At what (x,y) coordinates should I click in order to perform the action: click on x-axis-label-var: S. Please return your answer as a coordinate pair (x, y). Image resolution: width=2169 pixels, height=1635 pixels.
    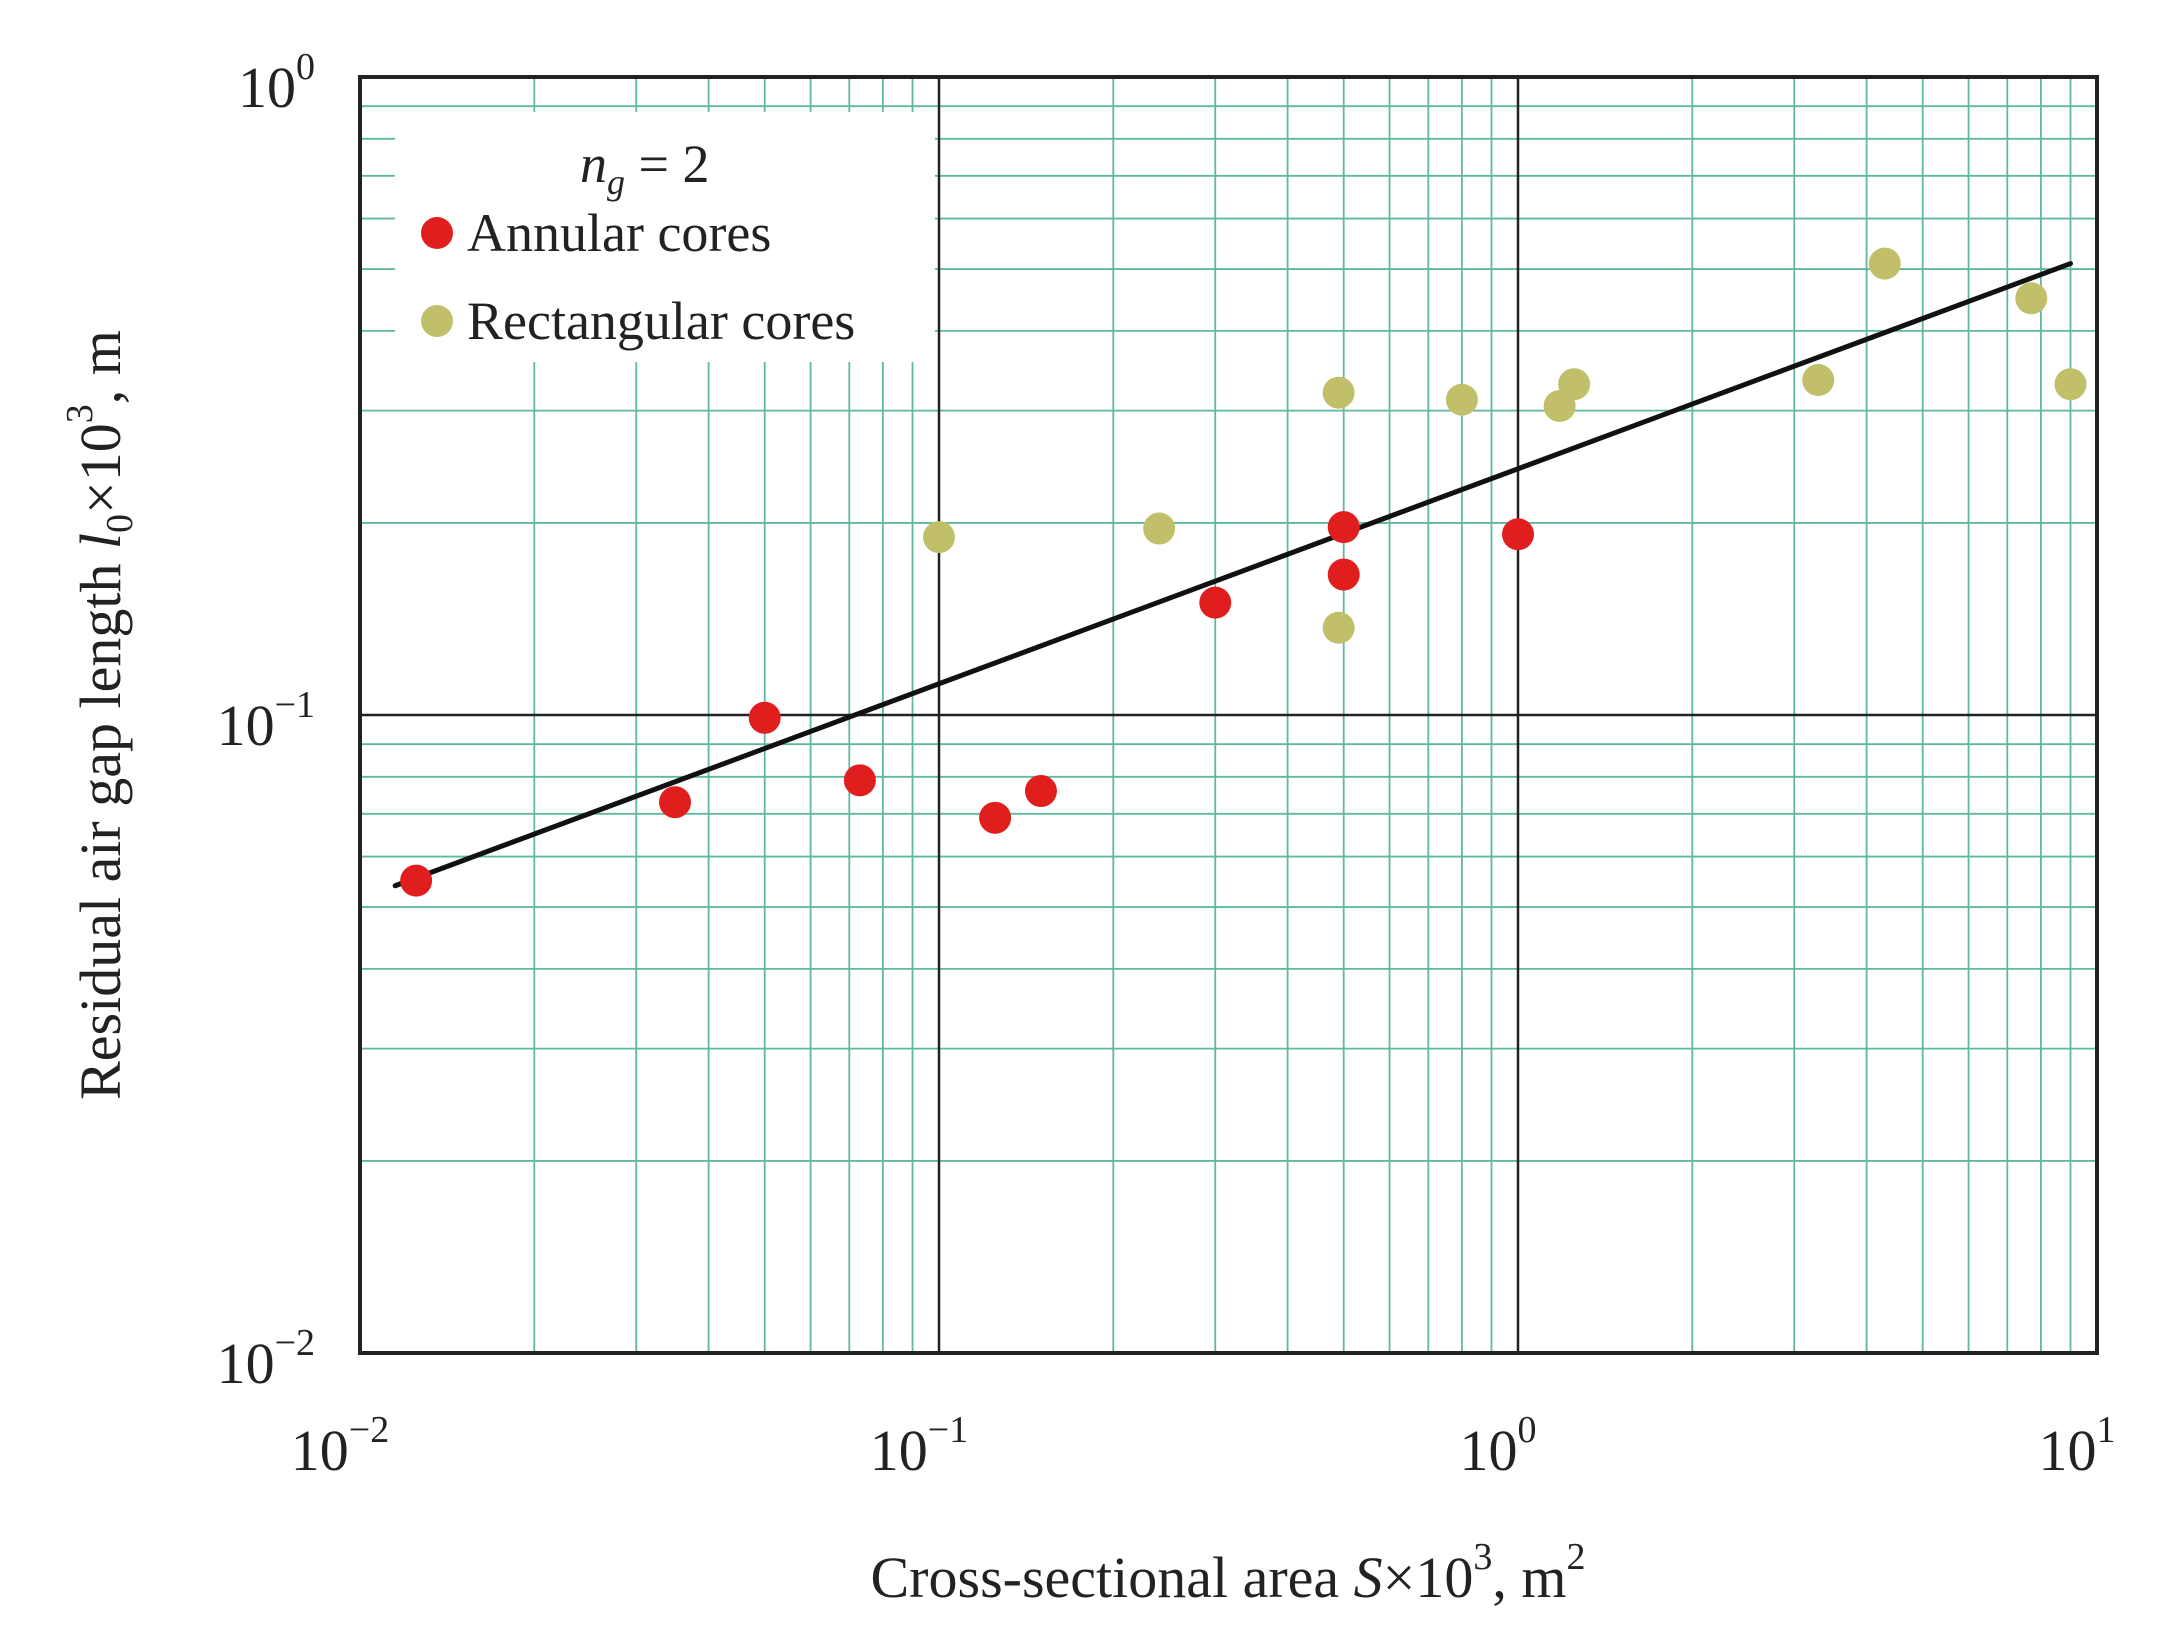
    Looking at the image, I should click on (1368, 1577).